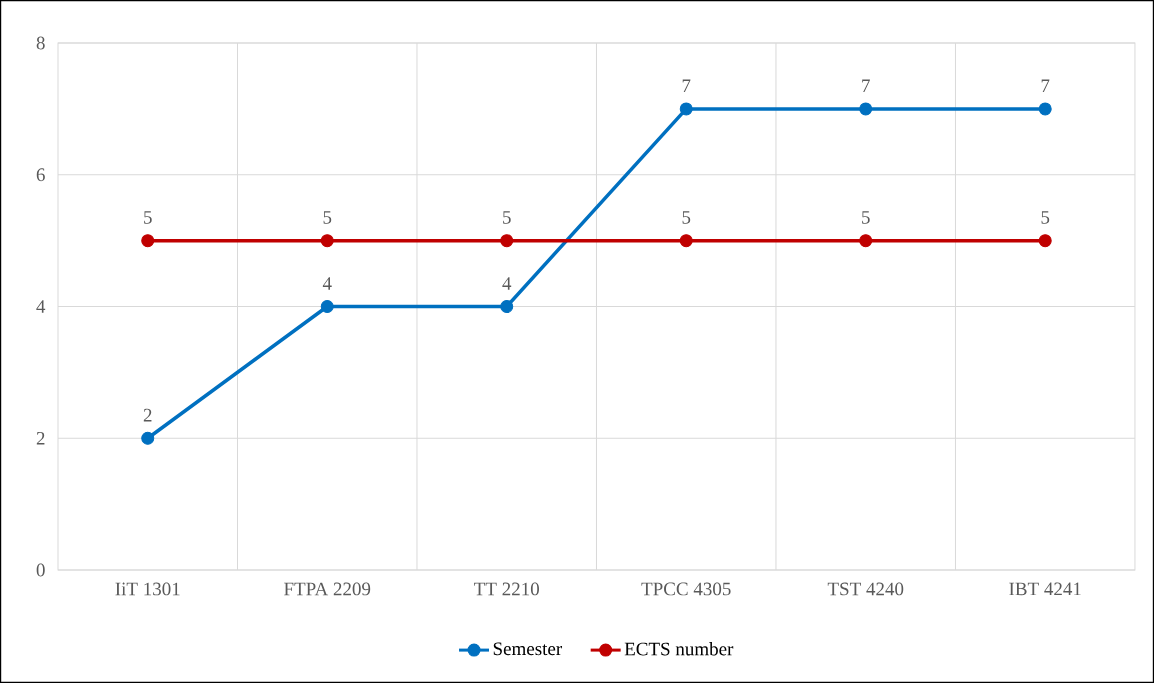  What do you see at coordinates (528, 649) in the screenshot?
I see `legend-label: Semester` at bounding box center [528, 649].